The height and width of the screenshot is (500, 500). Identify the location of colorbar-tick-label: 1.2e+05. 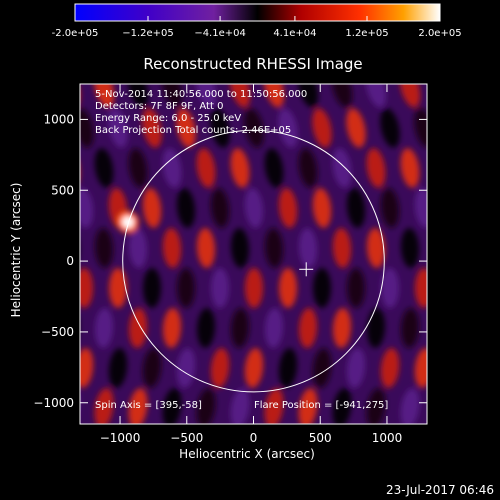
(366, 33).